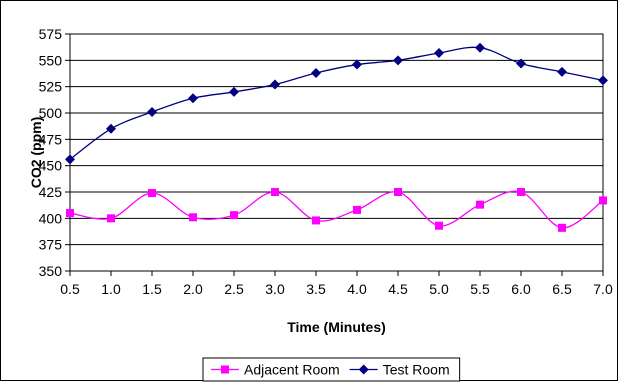  Describe the element at coordinates (363, 369) in the screenshot. I see `legend-marker-test-room` at that location.